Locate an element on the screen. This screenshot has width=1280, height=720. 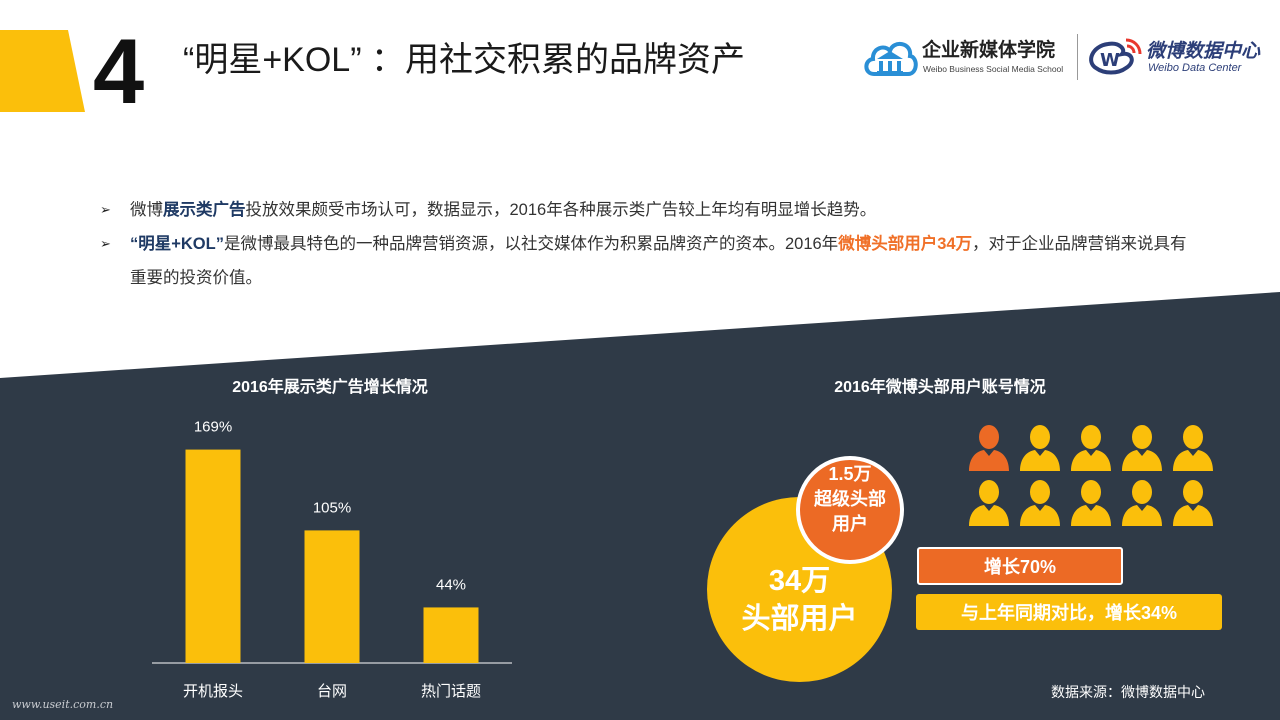
super-head-users-circle-text: 1.5万 超级头部 用户 is located at coordinates (850, 499).